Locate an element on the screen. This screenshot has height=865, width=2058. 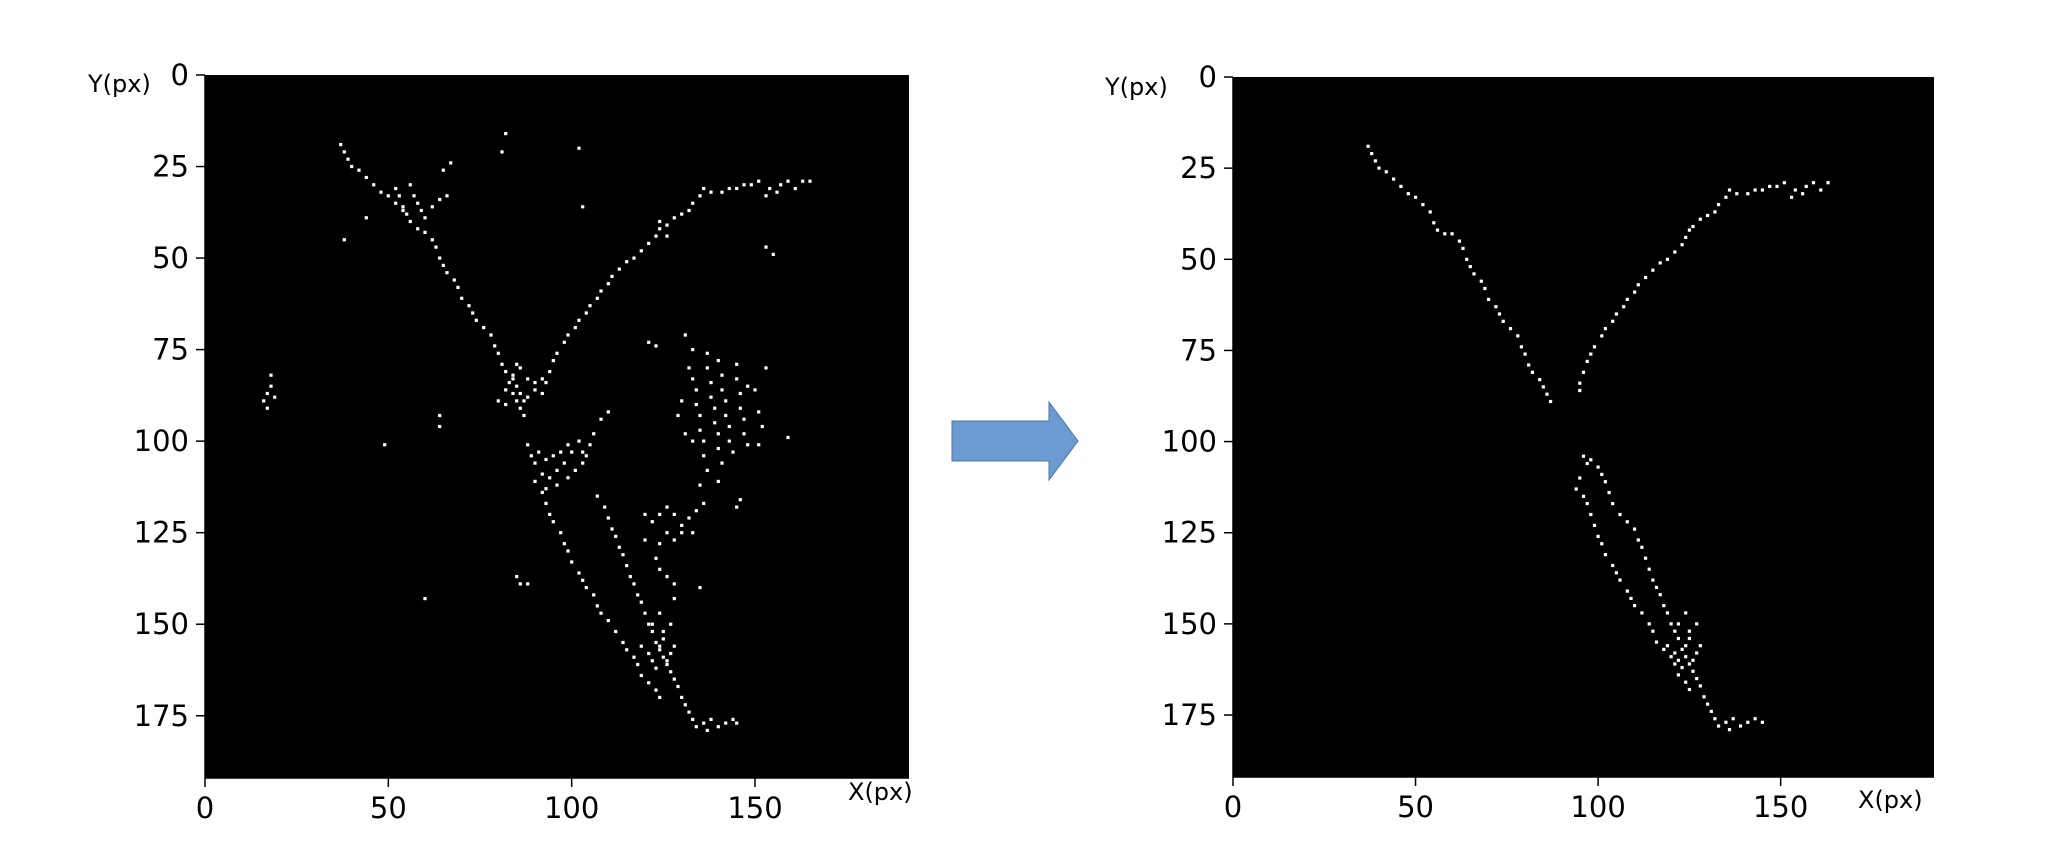
right-arrow-icon is located at coordinates (1015, 441).